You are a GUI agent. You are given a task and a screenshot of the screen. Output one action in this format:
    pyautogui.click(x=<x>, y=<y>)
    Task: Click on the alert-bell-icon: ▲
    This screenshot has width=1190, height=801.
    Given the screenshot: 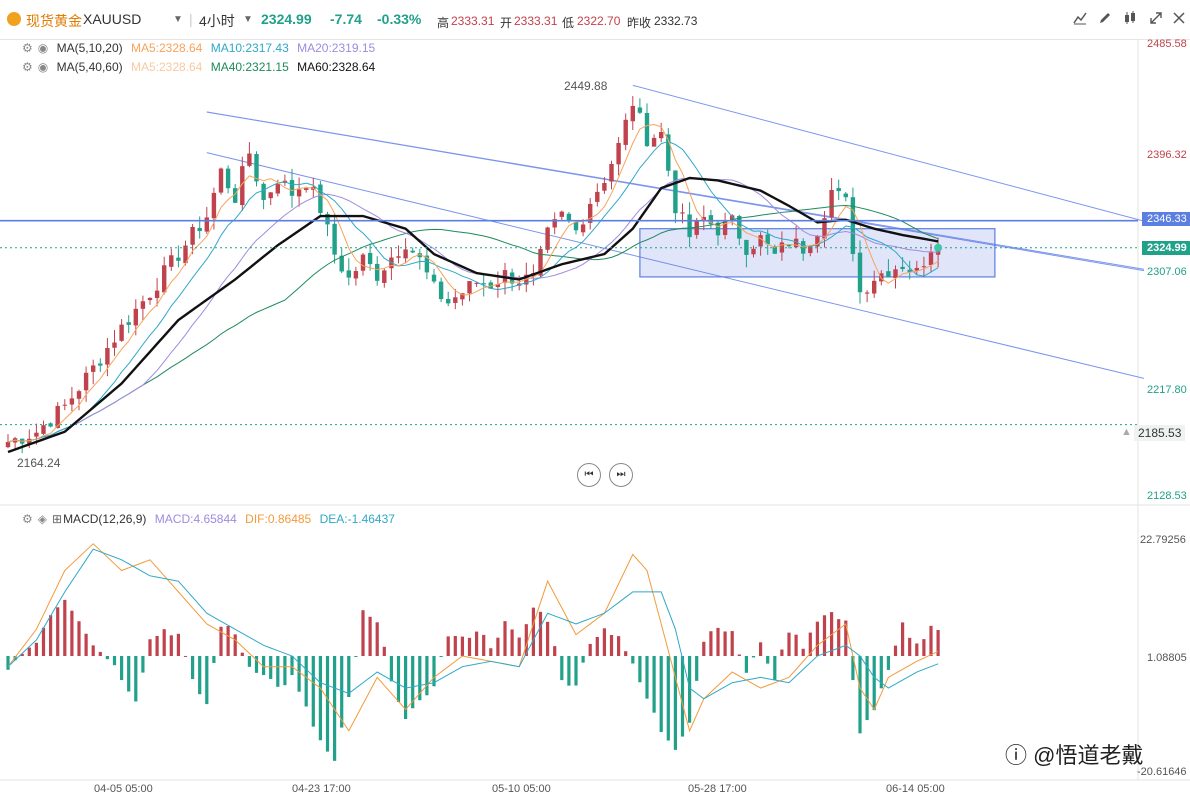 What is the action you would take?
    pyautogui.click(x=1126, y=432)
    